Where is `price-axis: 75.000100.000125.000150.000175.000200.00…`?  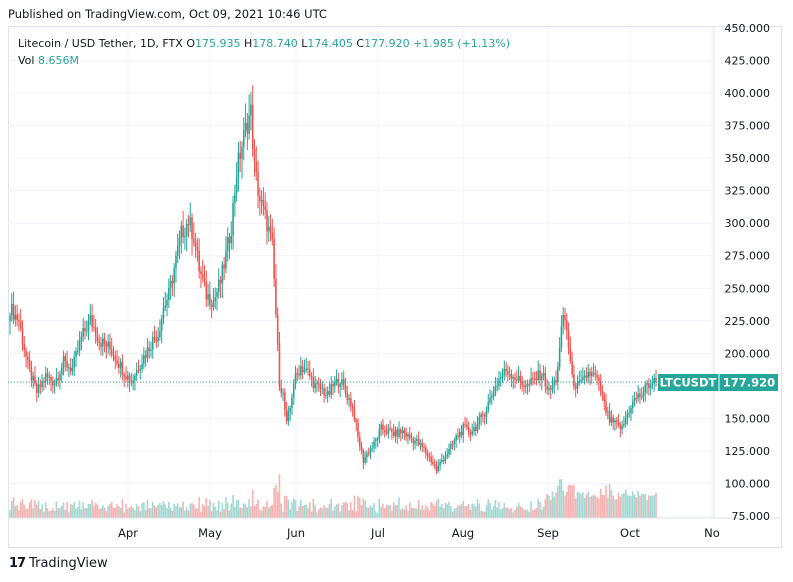
price-axis: 75.000100.000125.000150.000175.000200.00… is located at coordinates (748, 272).